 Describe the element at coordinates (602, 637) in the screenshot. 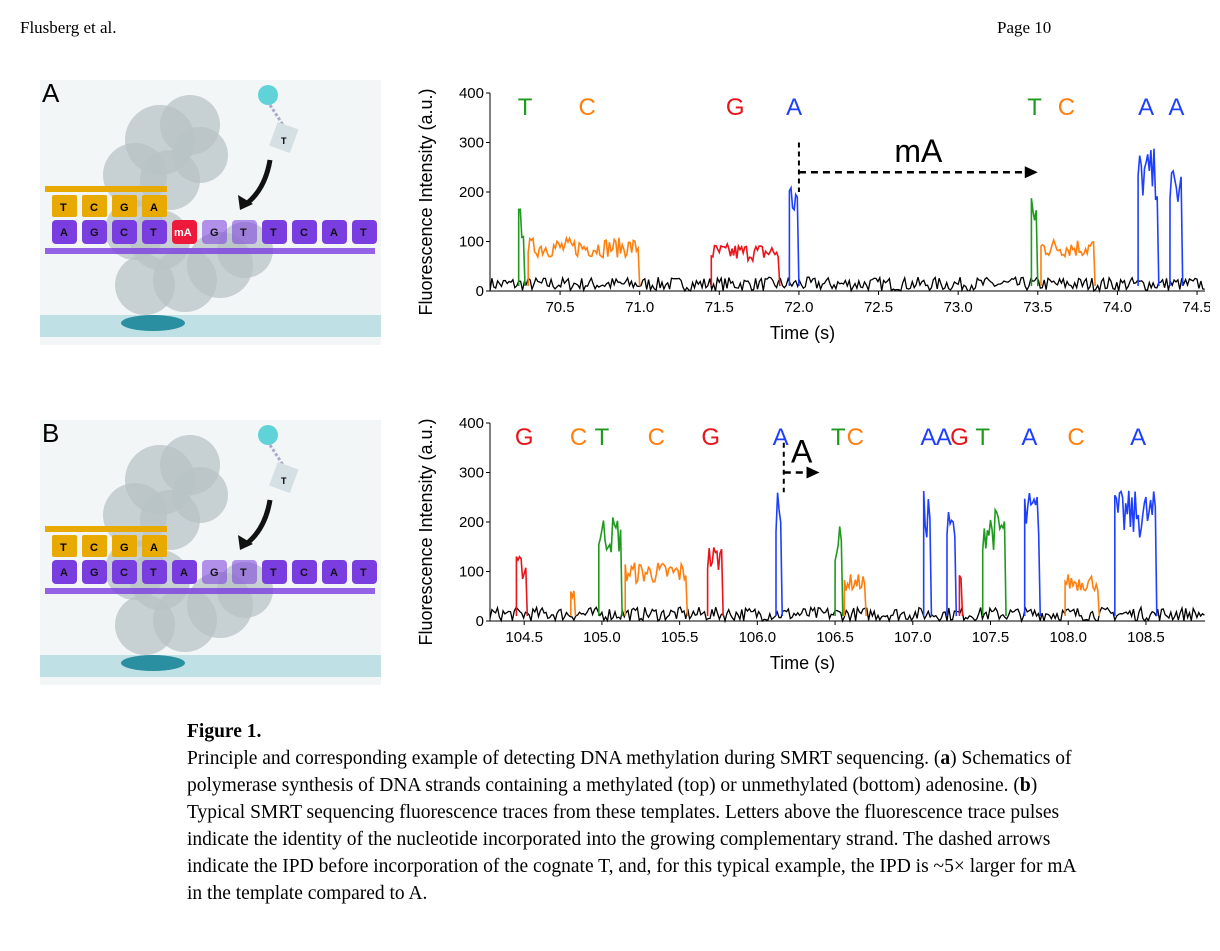

I see `x-tick-label: 105.0` at that location.